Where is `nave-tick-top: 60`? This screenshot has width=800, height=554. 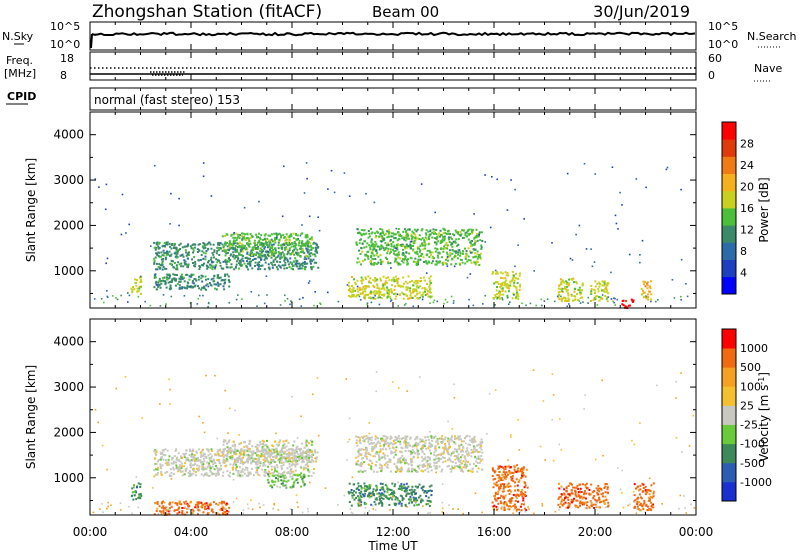
nave-tick-top: 60 is located at coordinates (715, 58).